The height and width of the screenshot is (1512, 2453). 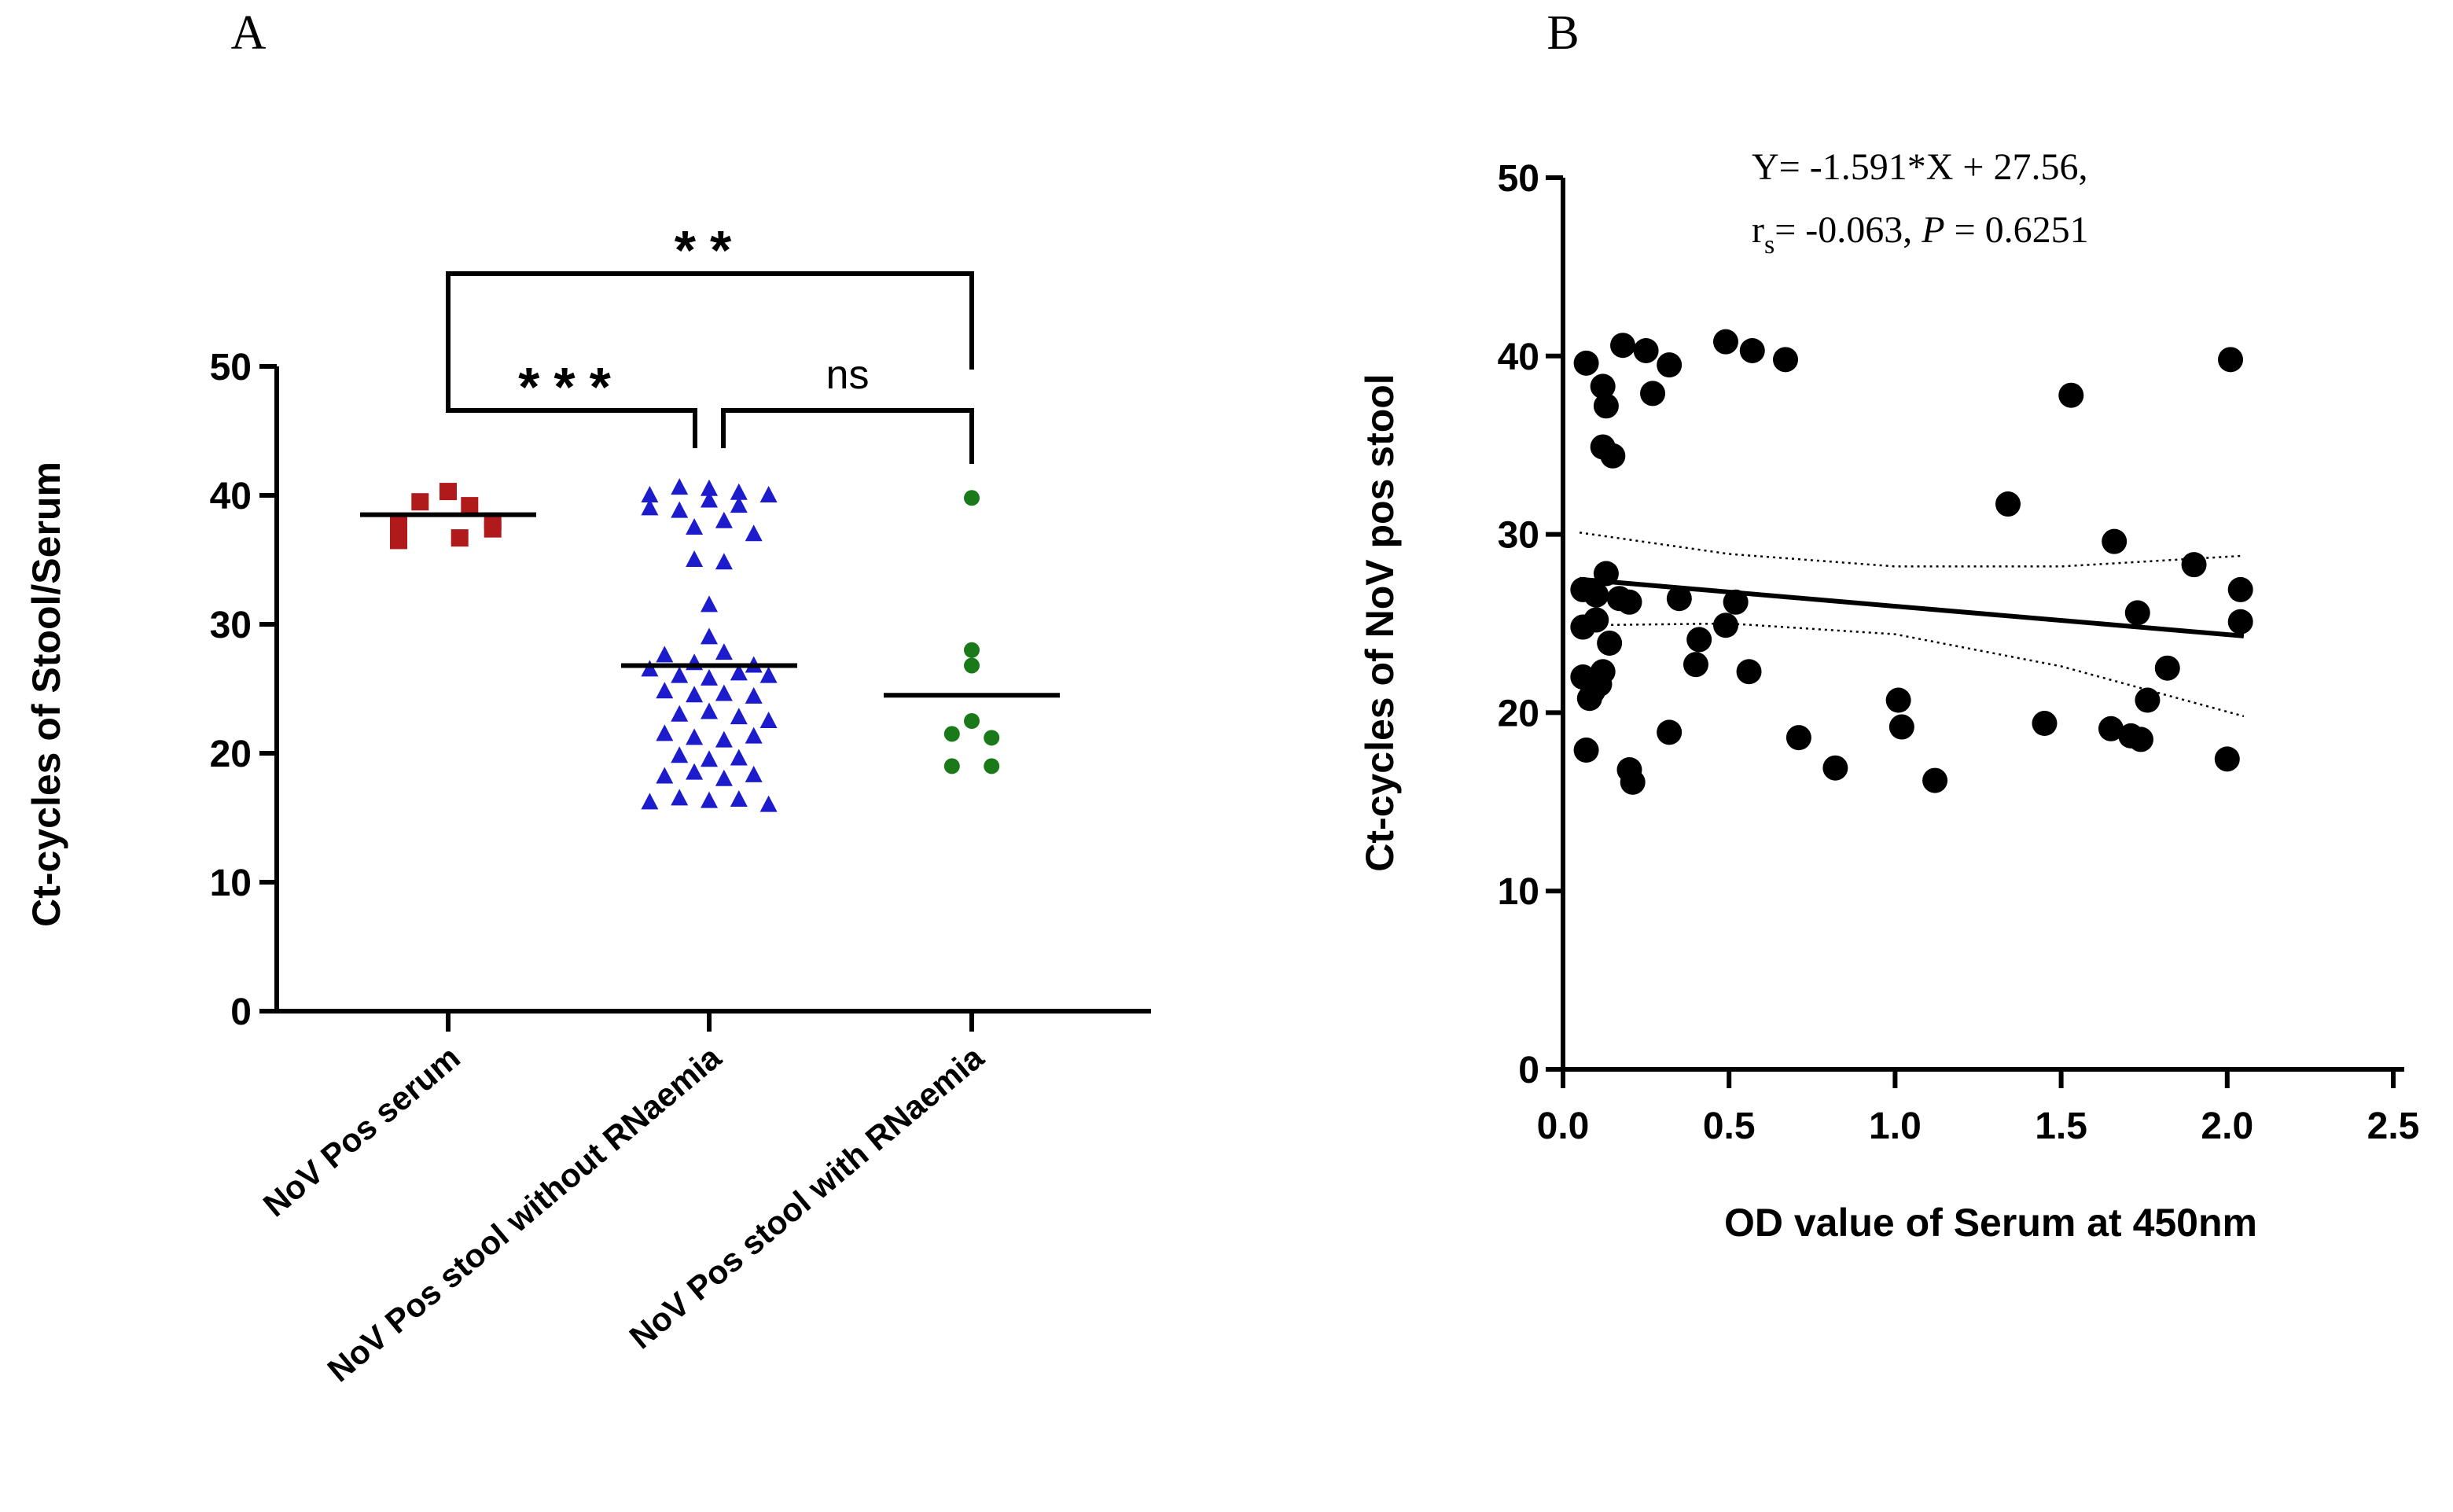 What do you see at coordinates (710, 1021) in the screenshot?
I see `panel-a-x-ticks` at bounding box center [710, 1021].